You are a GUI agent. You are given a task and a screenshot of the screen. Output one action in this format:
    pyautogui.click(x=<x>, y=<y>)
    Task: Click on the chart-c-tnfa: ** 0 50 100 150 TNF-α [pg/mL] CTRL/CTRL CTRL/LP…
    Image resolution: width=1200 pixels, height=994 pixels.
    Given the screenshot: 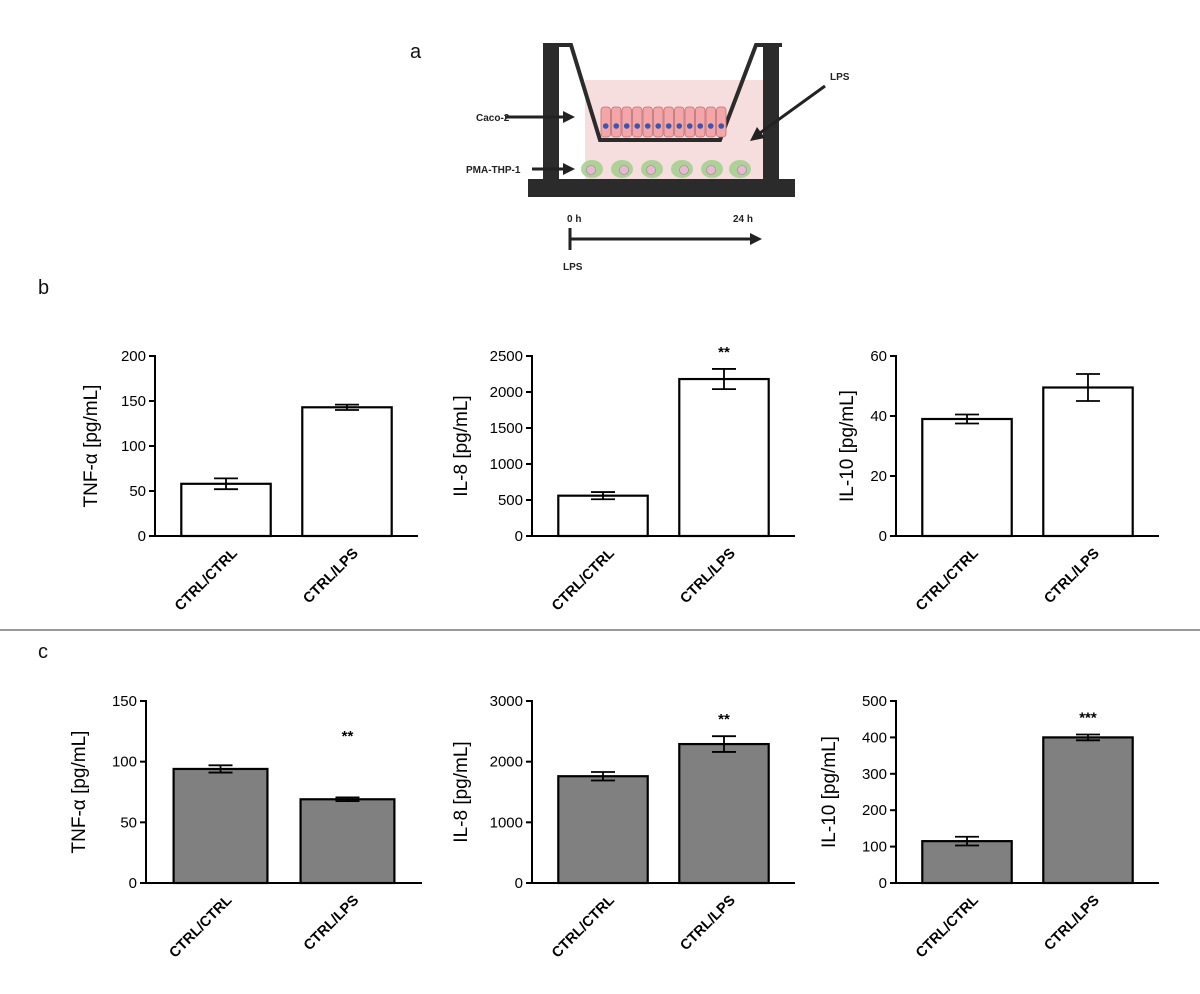 What is the action you would take?
    pyautogui.click(x=245, y=827)
    